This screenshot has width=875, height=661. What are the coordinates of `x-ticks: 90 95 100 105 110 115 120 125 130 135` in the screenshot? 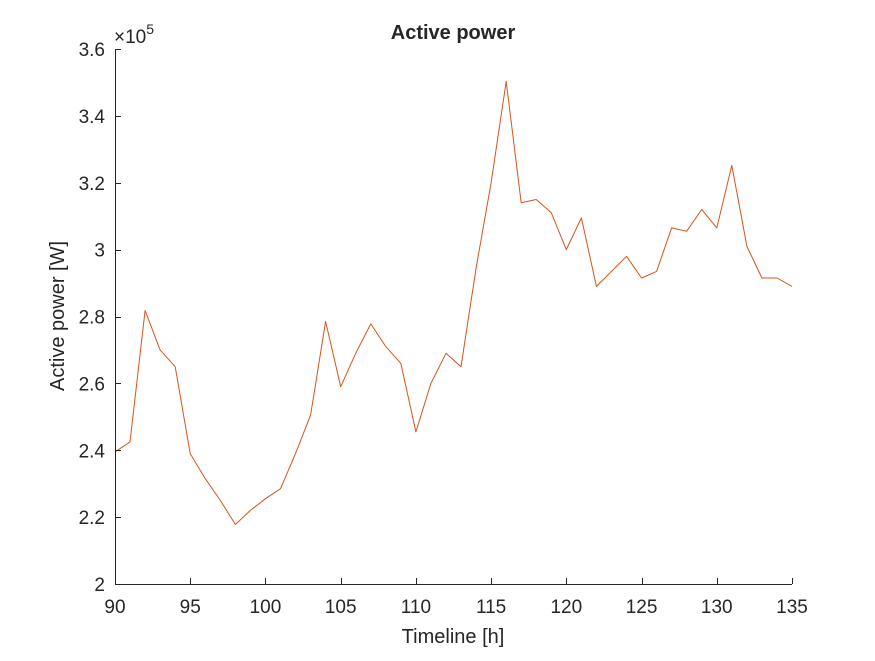 It's located at (456, 598).